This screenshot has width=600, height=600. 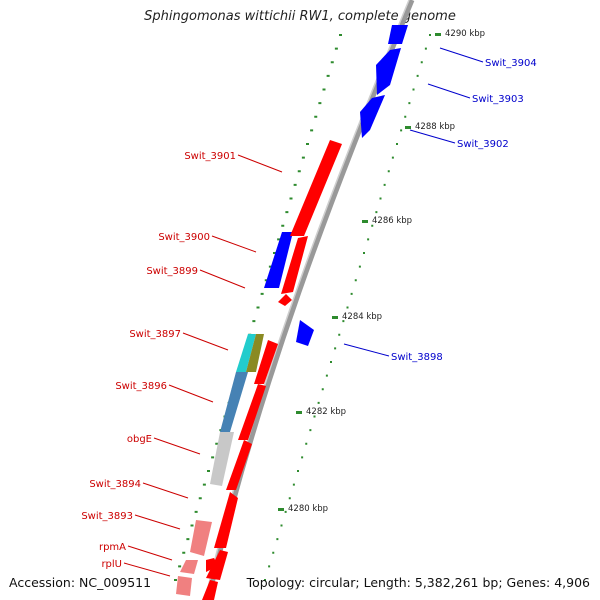 I want to click on scale-label: 4280 kbp, so click(x=308, y=509).